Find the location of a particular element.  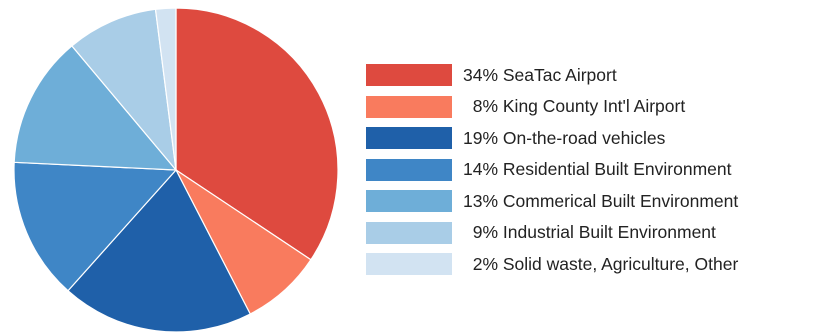

legend-item-2: 19% On-the-road vehicles is located at coordinates (592, 138).